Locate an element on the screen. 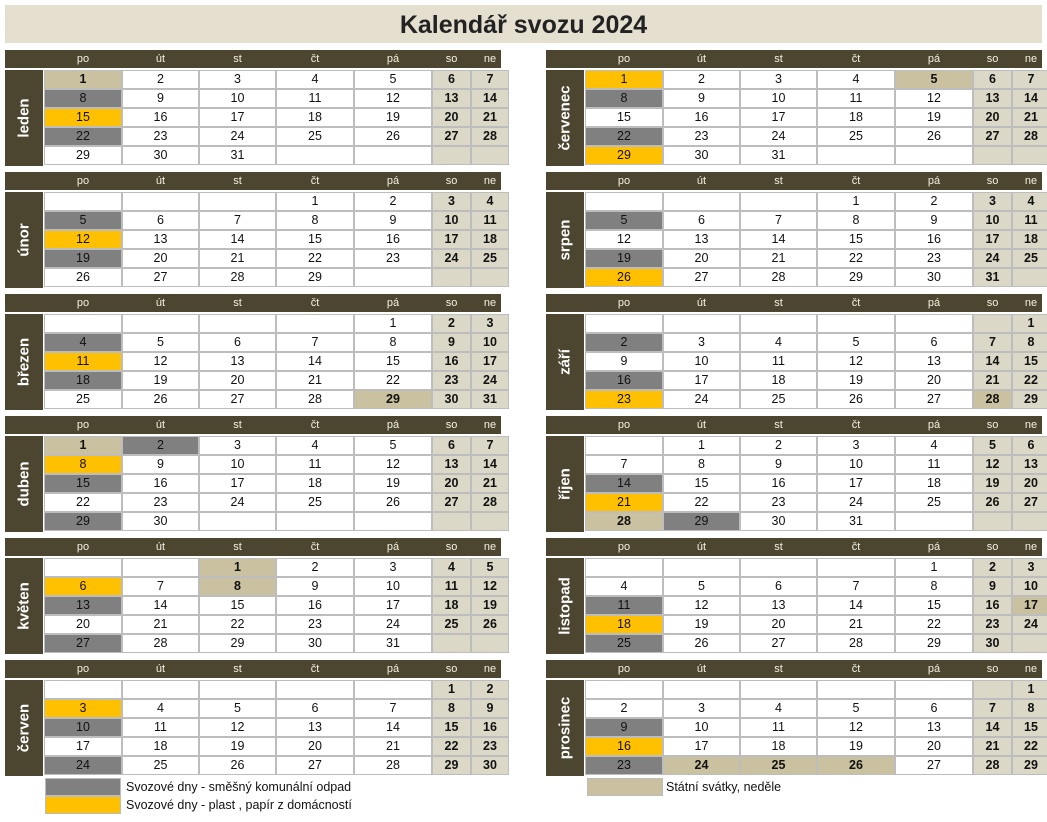 The width and height of the screenshot is (1047, 822). day-cell: 14 is located at coordinates (237, 239).